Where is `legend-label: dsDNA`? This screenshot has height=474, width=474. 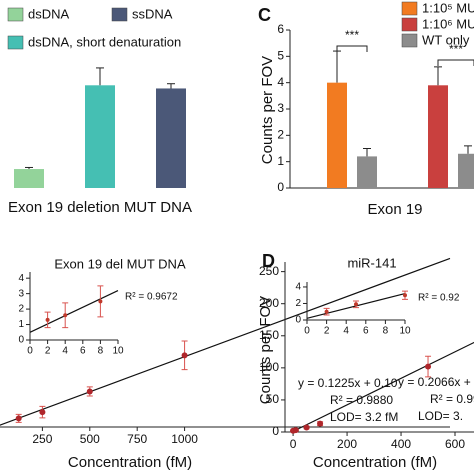 legend-label: dsDNA is located at coordinates (49, 13).